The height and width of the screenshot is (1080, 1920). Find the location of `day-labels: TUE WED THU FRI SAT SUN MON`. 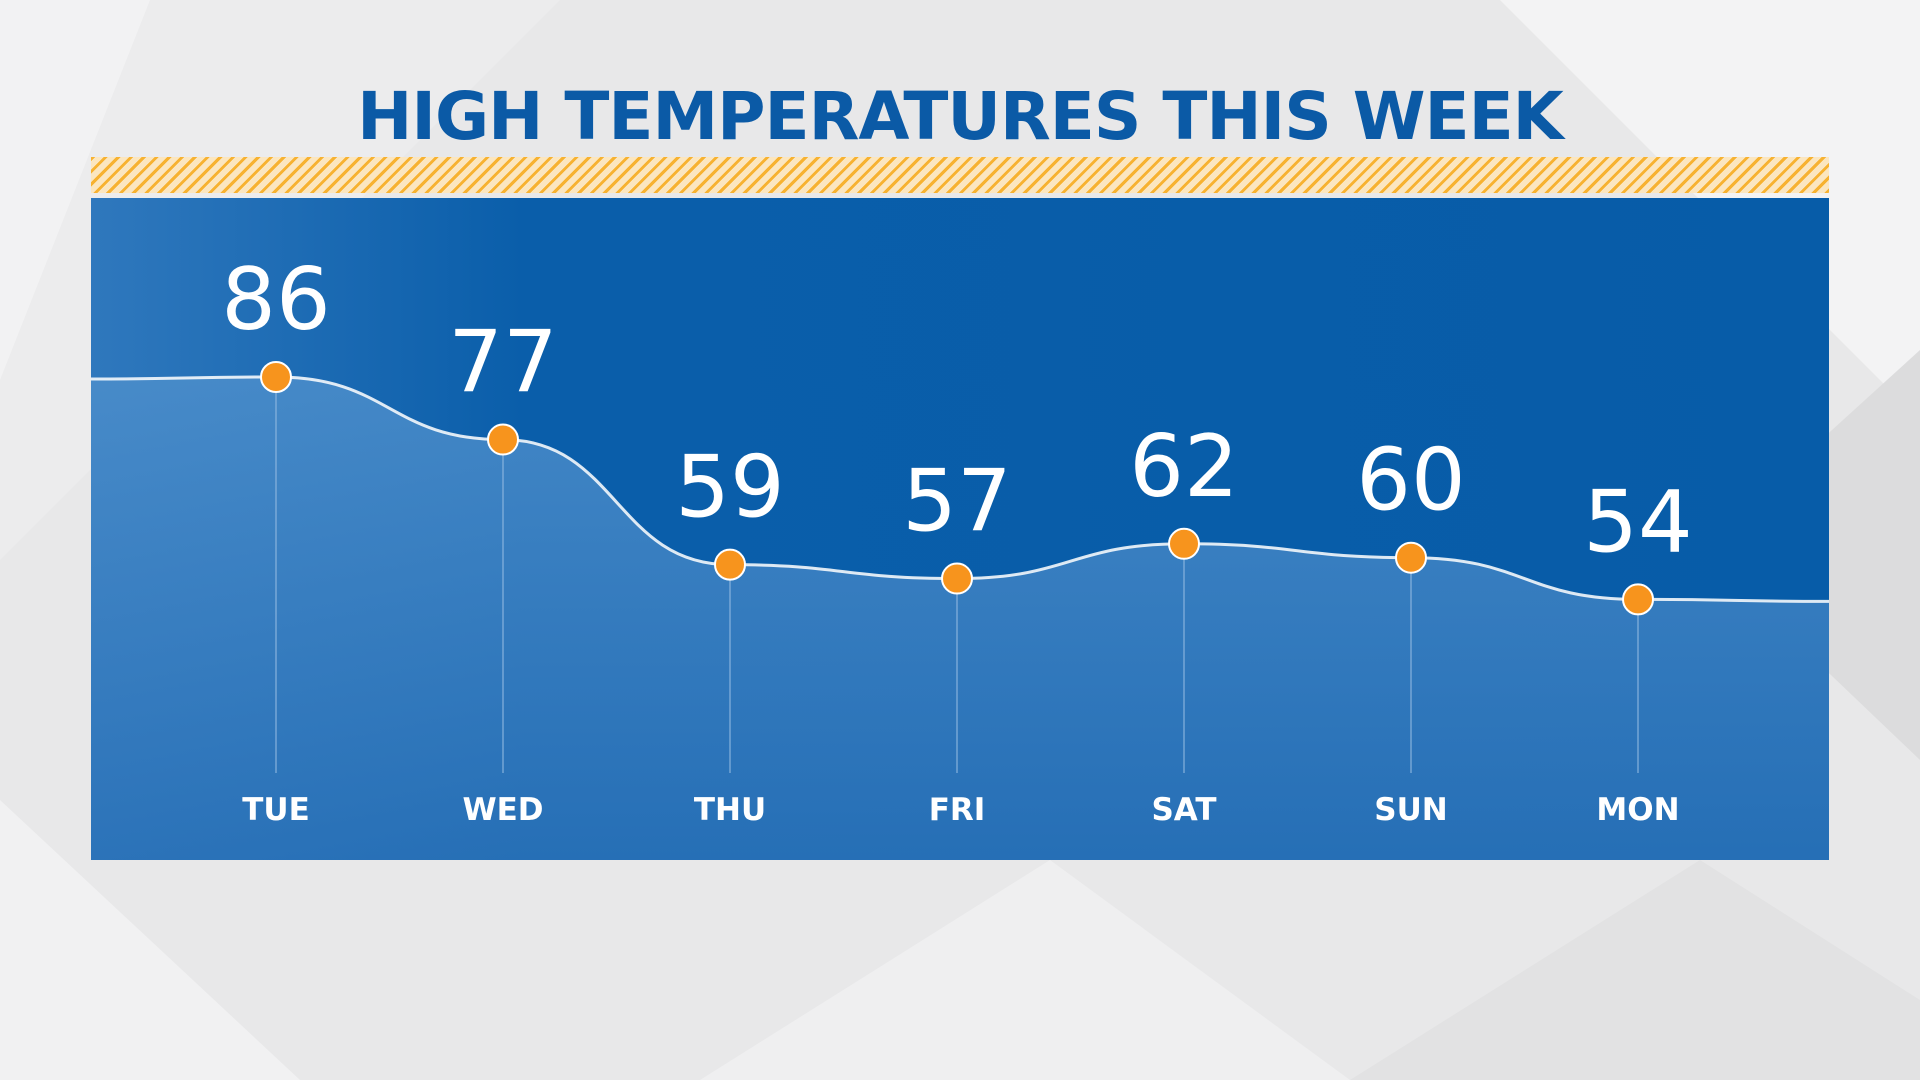

day-labels: TUE WED THU FRI SAT SUN MON is located at coordinates (960, 810).